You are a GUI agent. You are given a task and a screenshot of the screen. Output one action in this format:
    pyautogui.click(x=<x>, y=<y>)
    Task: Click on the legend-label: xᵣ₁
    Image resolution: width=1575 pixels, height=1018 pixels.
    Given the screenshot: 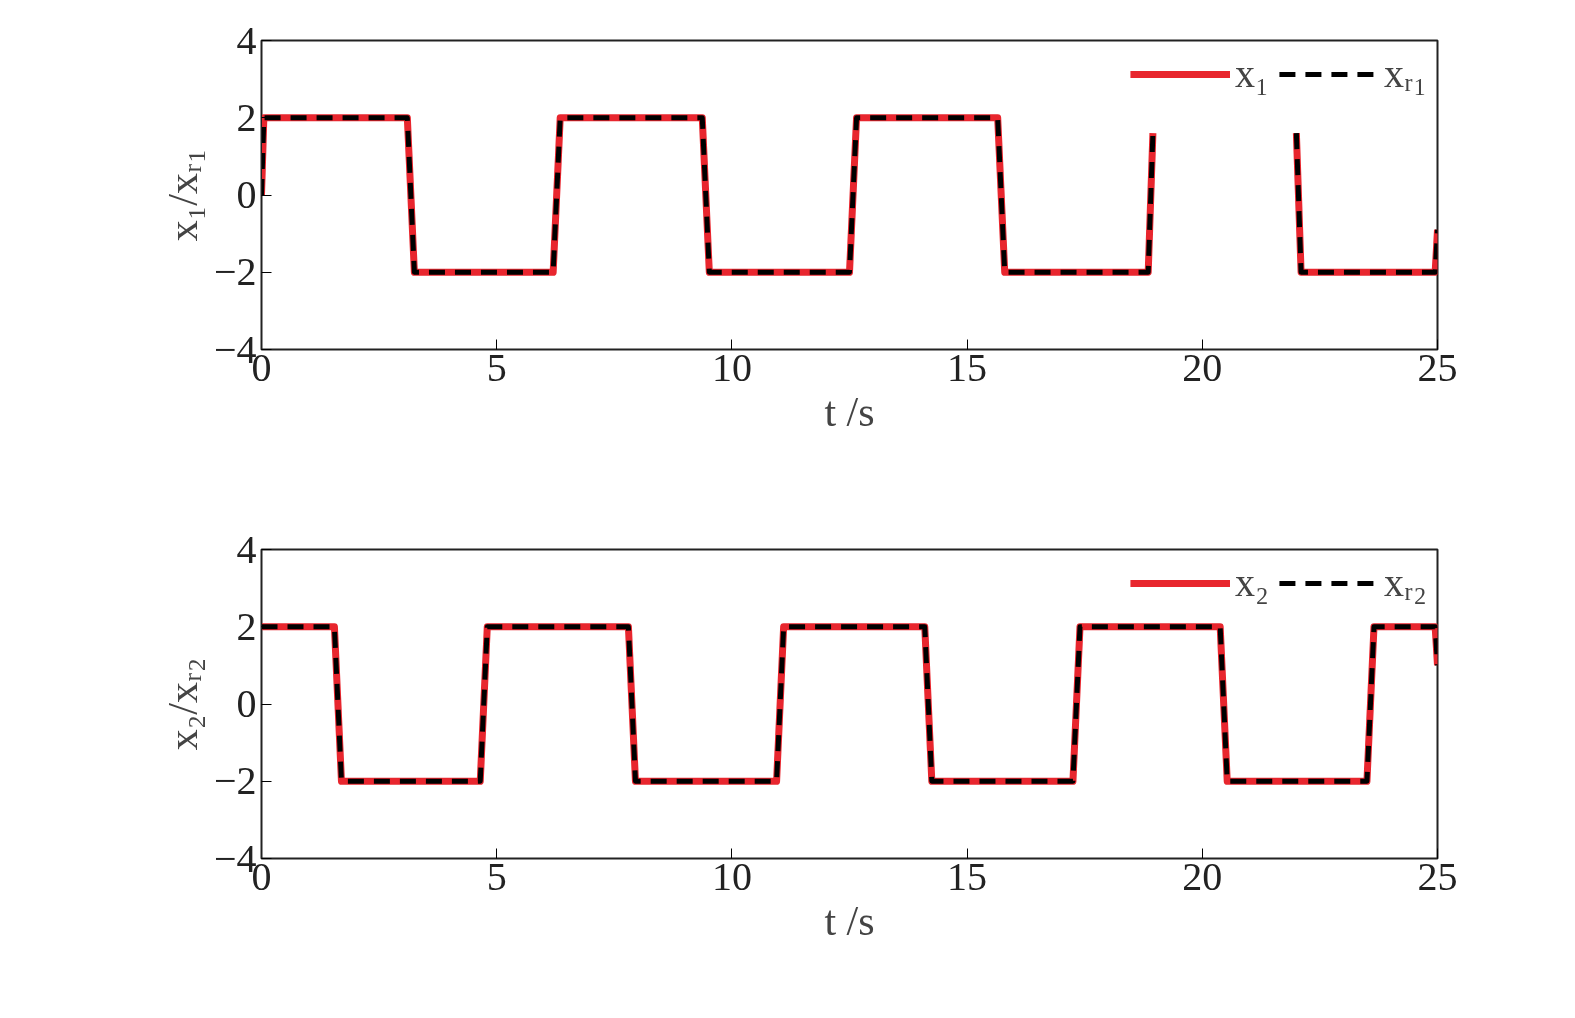 What is the action you would take?
    pyautogui.click(x=1405, y=73)
    